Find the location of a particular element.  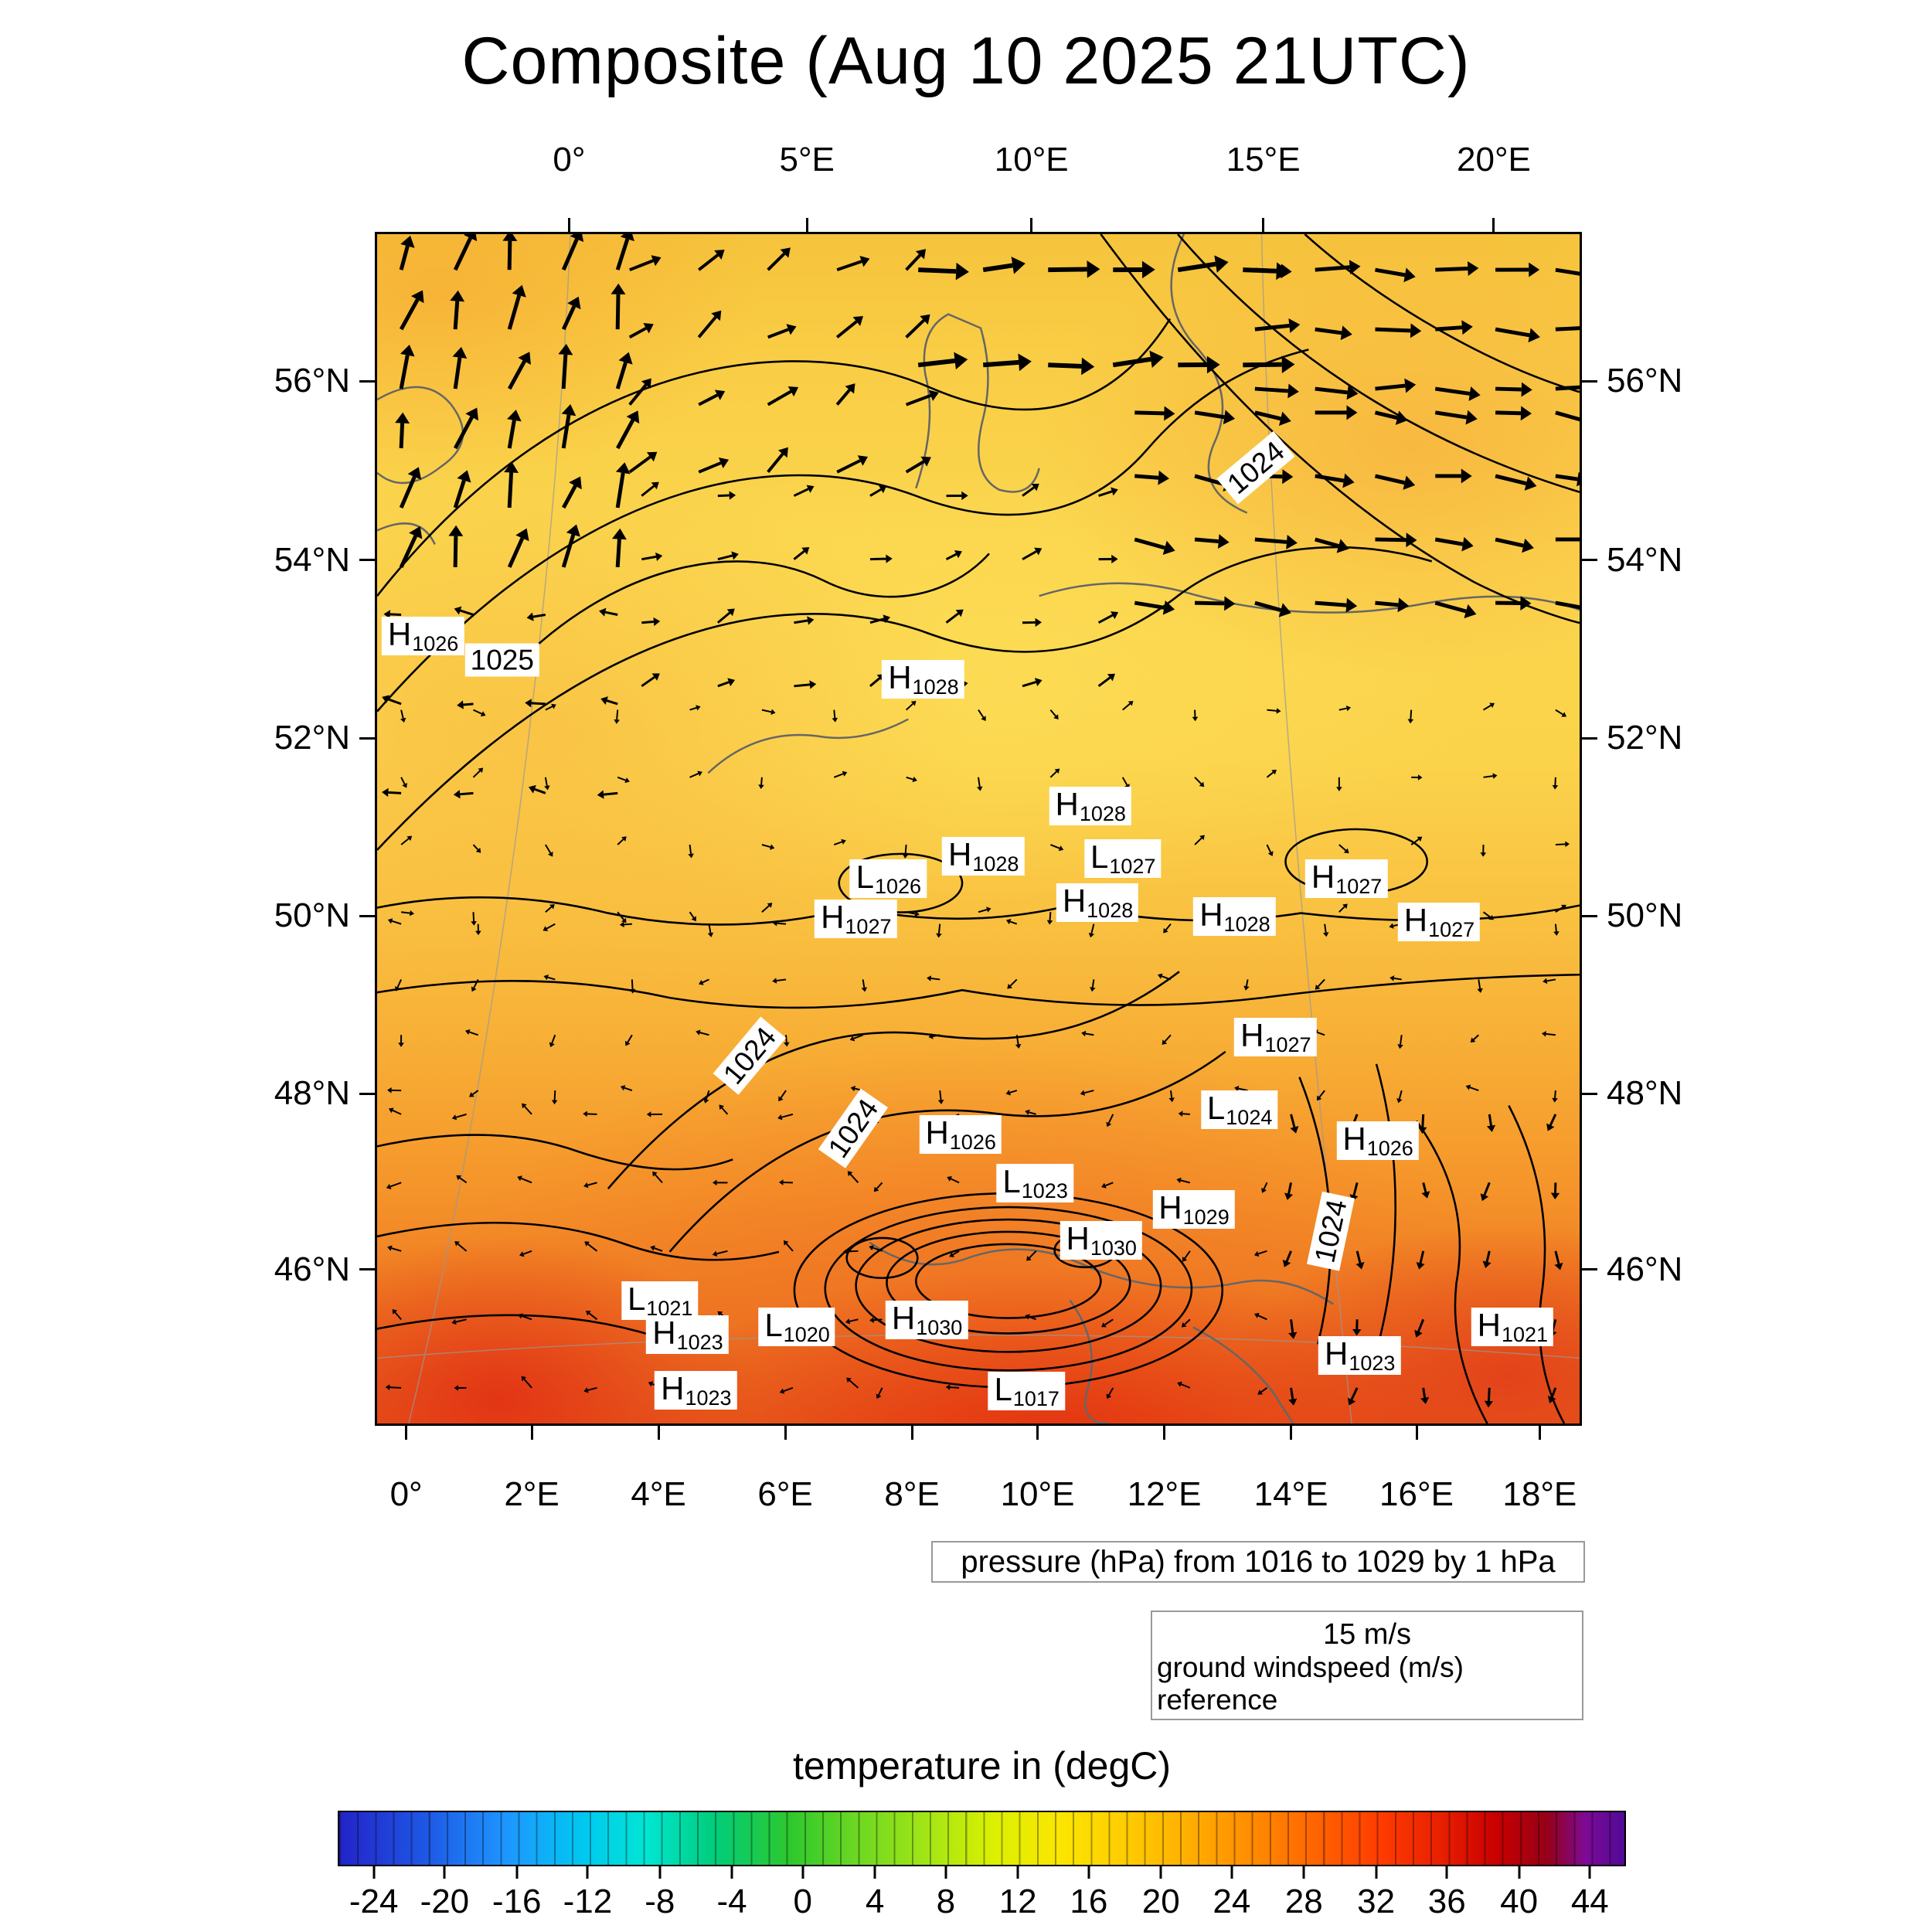

left-axis-tick is located at coordinates (367, 915).